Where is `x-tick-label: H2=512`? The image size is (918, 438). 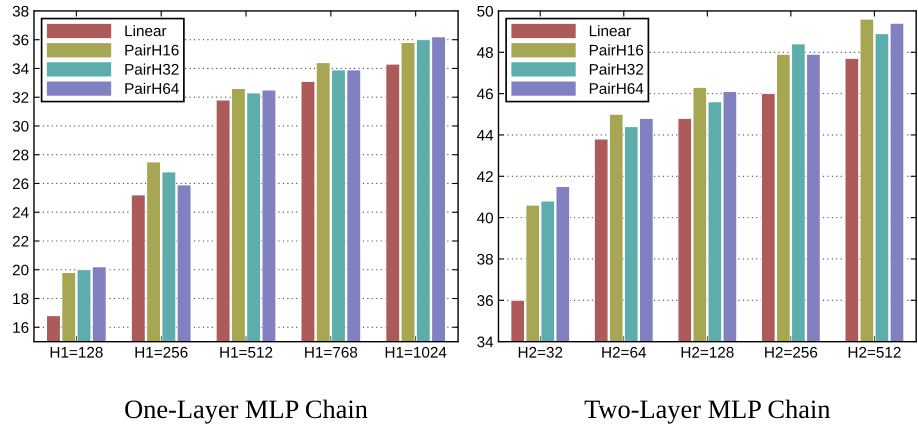
x-tick-label: H2=512 is located at coordinates (874, 352).